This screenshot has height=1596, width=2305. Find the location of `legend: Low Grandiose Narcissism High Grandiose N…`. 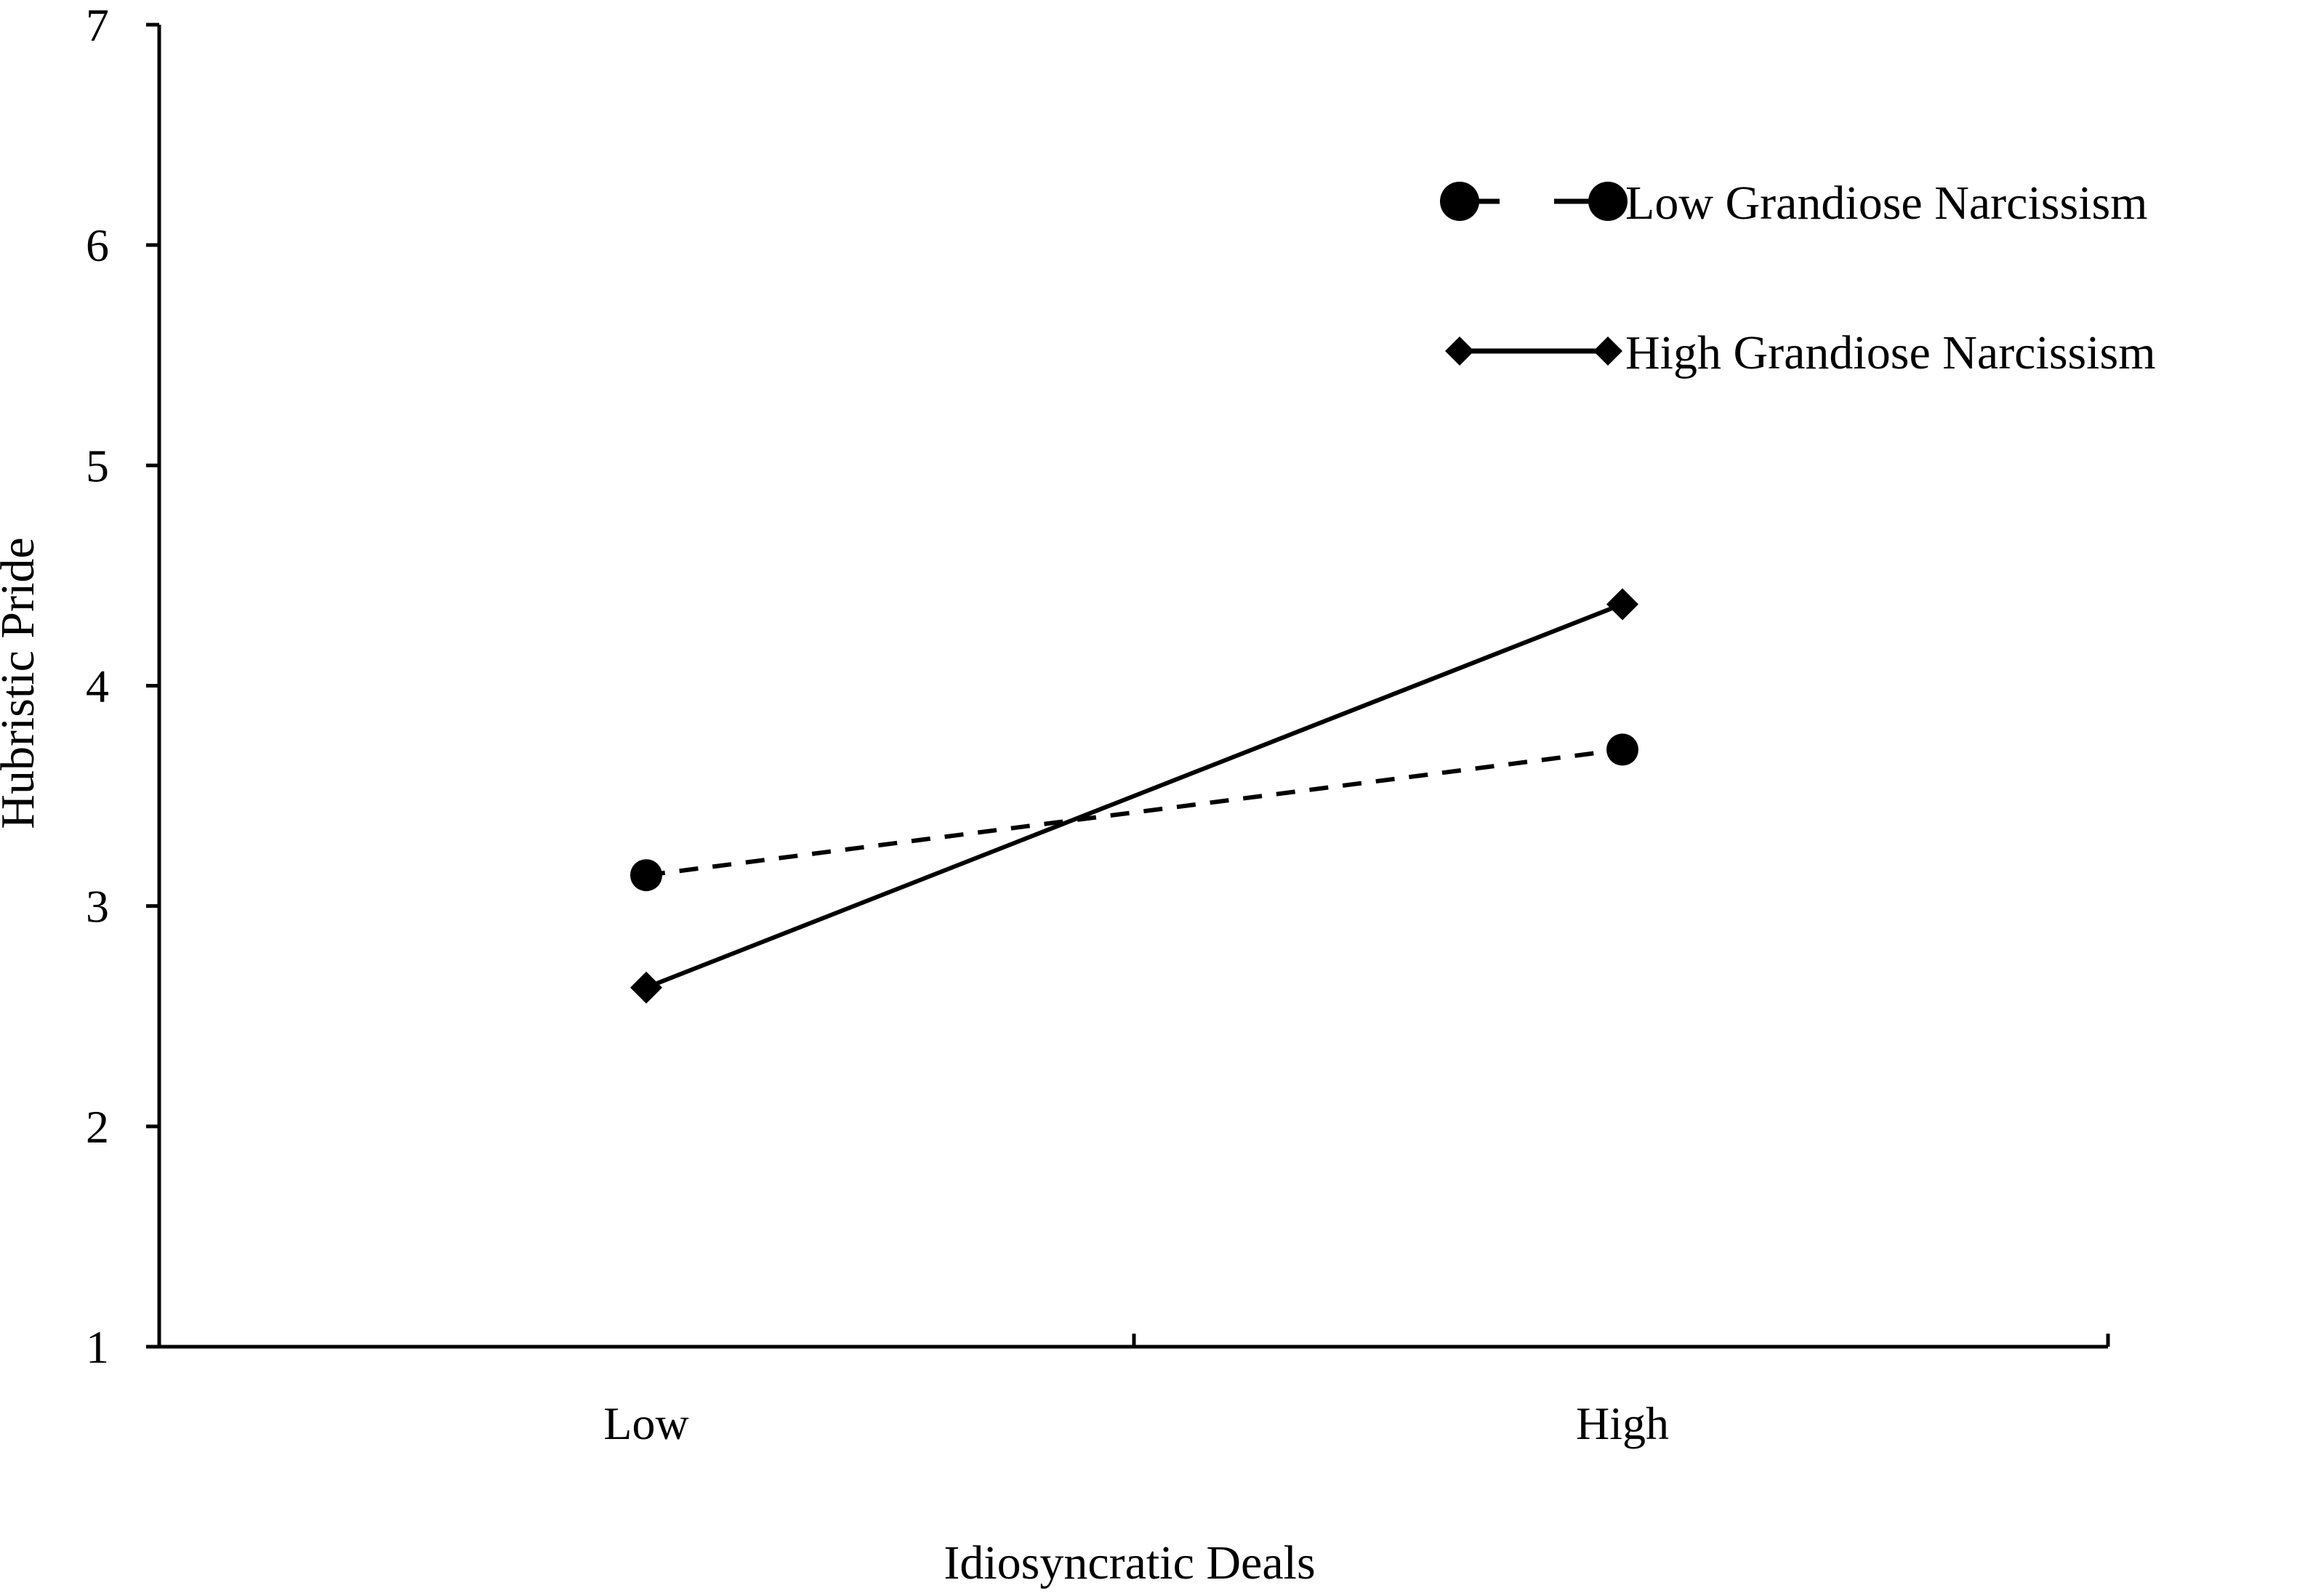

legend: Low Grandiose Narcissism High Grandiose N… is located at coordinates (1798, 278).